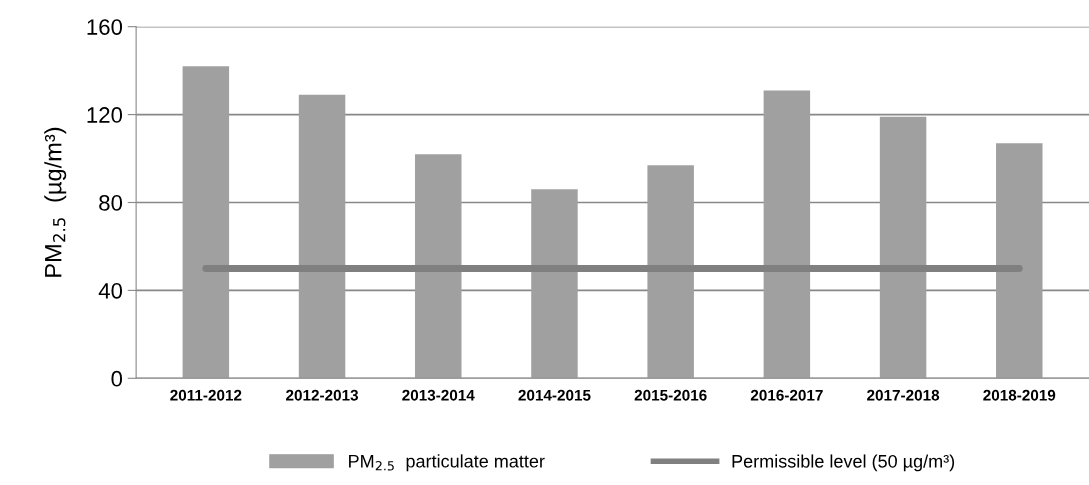  What do you see at coordinates (438, 395) in the screenshot?
I see `x-tick-label: 2013-2014` at bounding box center [438, 395].